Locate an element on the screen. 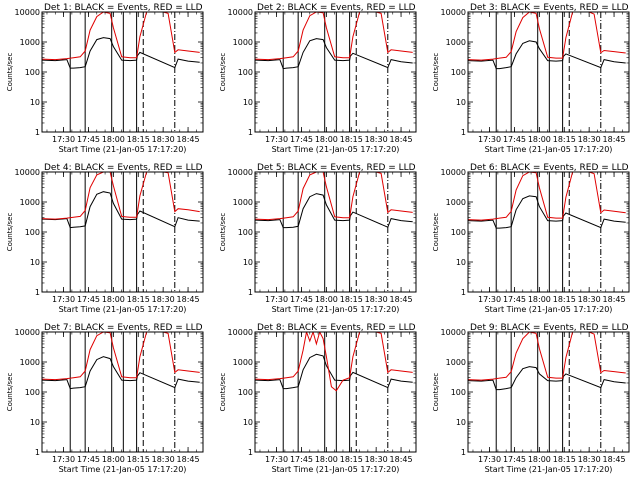 This screenshot has width=640, height=480. panel-title: Det 4: BLACK = Events, RED = LLD is located at coordinates (123, 168).